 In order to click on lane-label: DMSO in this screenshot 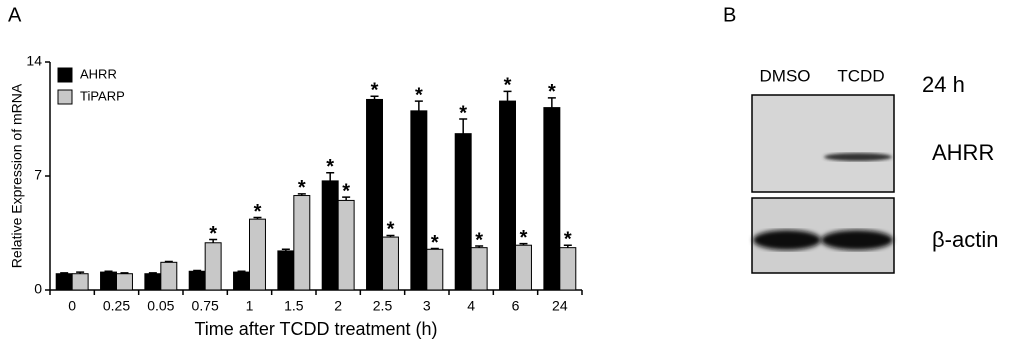, I will do `click(785, 75)`.